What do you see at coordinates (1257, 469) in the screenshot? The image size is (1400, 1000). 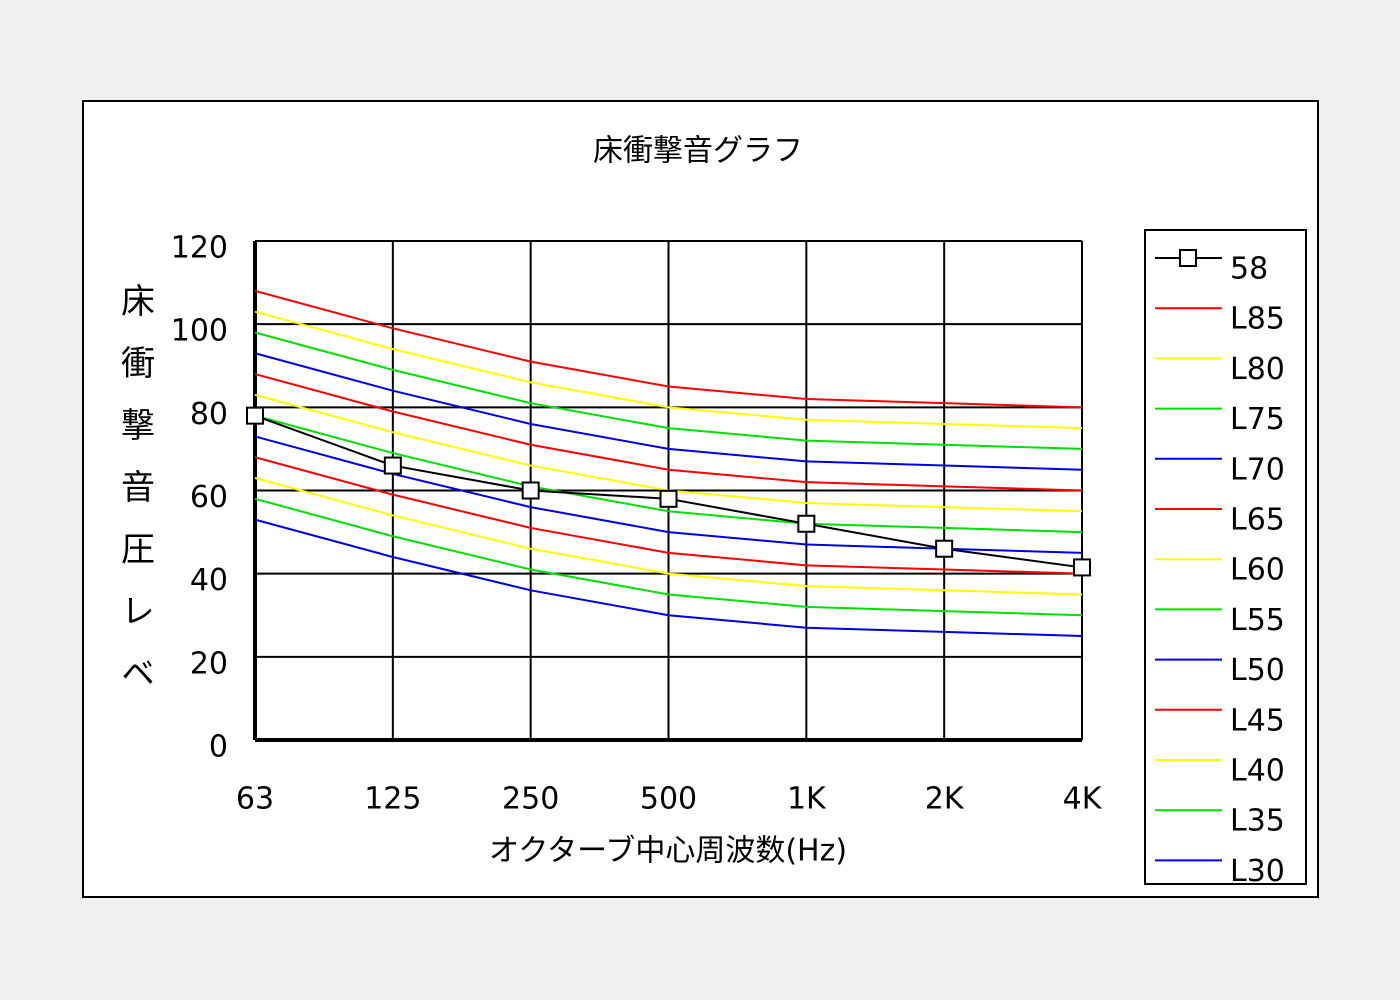 I see `legend-label: L70` at bounding box center [1257, 469].